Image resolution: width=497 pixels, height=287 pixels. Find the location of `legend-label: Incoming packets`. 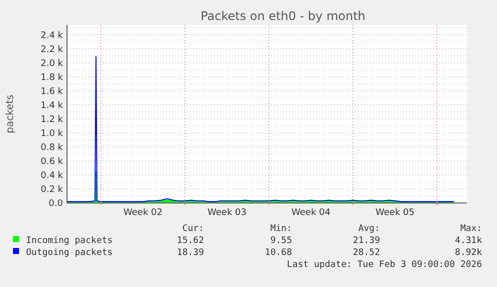

legend-label: Incoming packets is located at coordinates (69, 241).